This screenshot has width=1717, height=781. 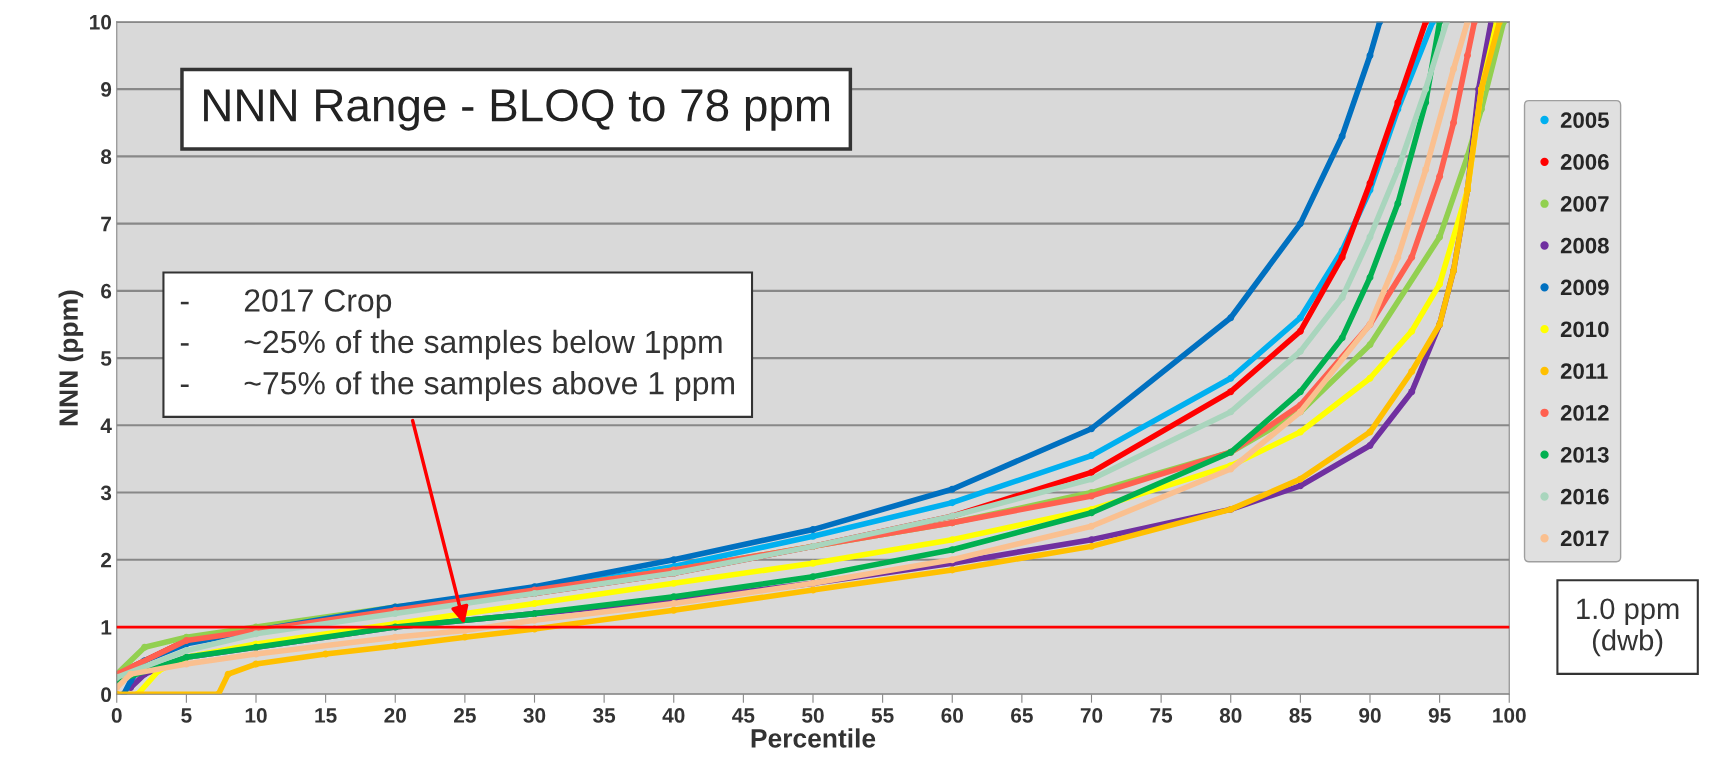 What do you see at coordinates (1230, 715) in the screenshot?
I see `x-tick-label: 80` at bounding box center [1230, 715].